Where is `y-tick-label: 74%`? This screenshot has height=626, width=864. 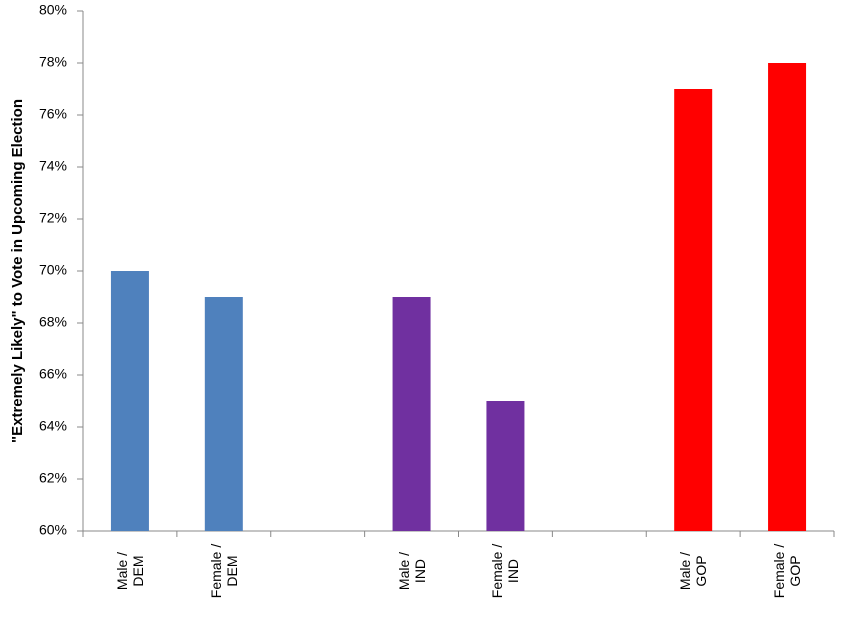
y-tick-label: 74% is located at coordinates (53, 166).